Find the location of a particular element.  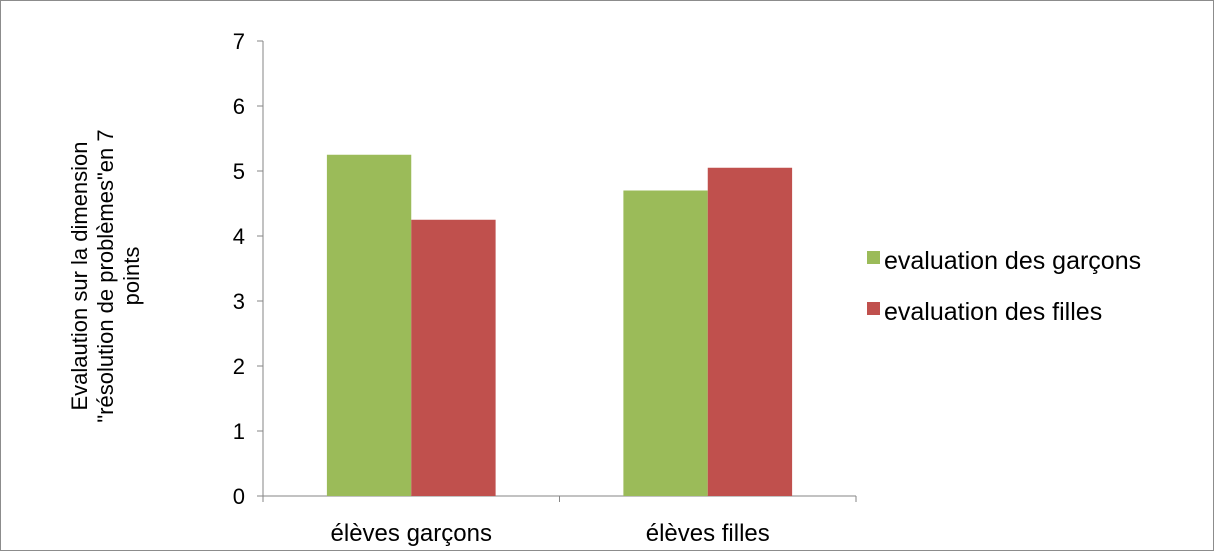

y-tick-label: 2 is located at coordinates (239, 366).